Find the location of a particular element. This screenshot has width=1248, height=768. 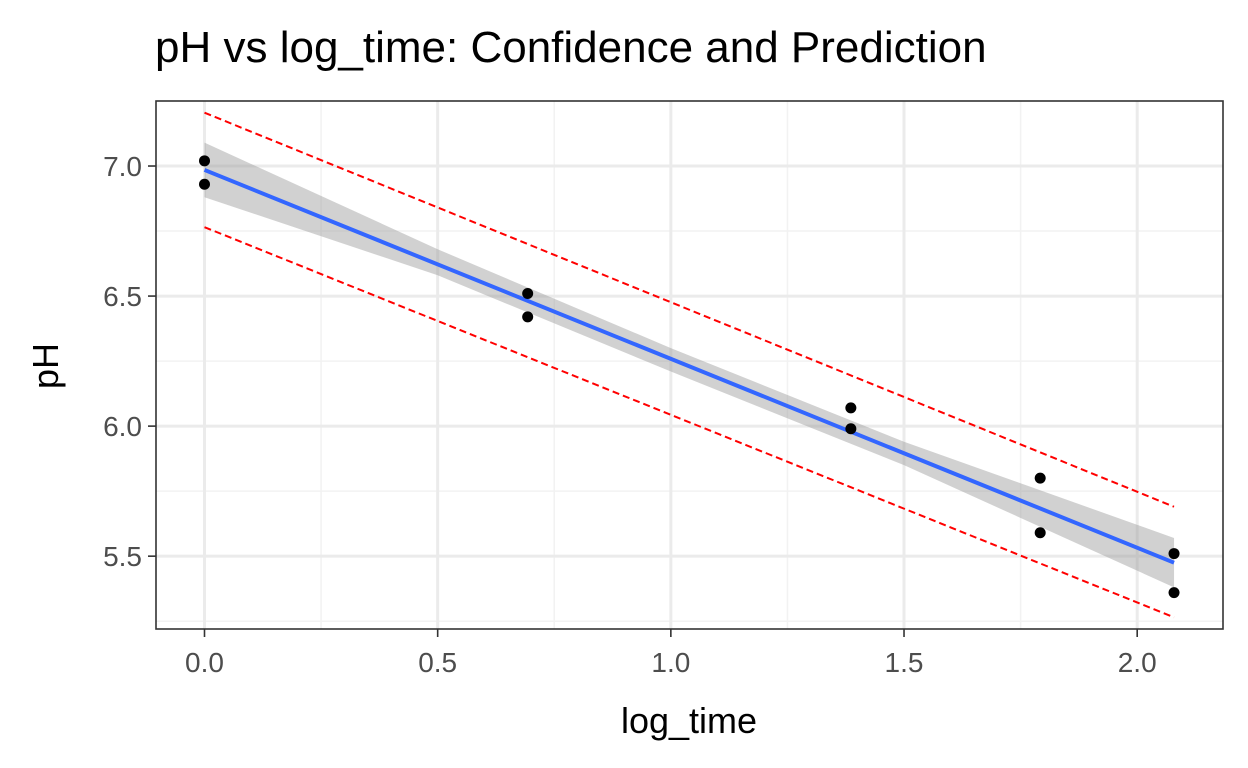

x-tick-label: 0.0 is located at coordinates (204, 662).